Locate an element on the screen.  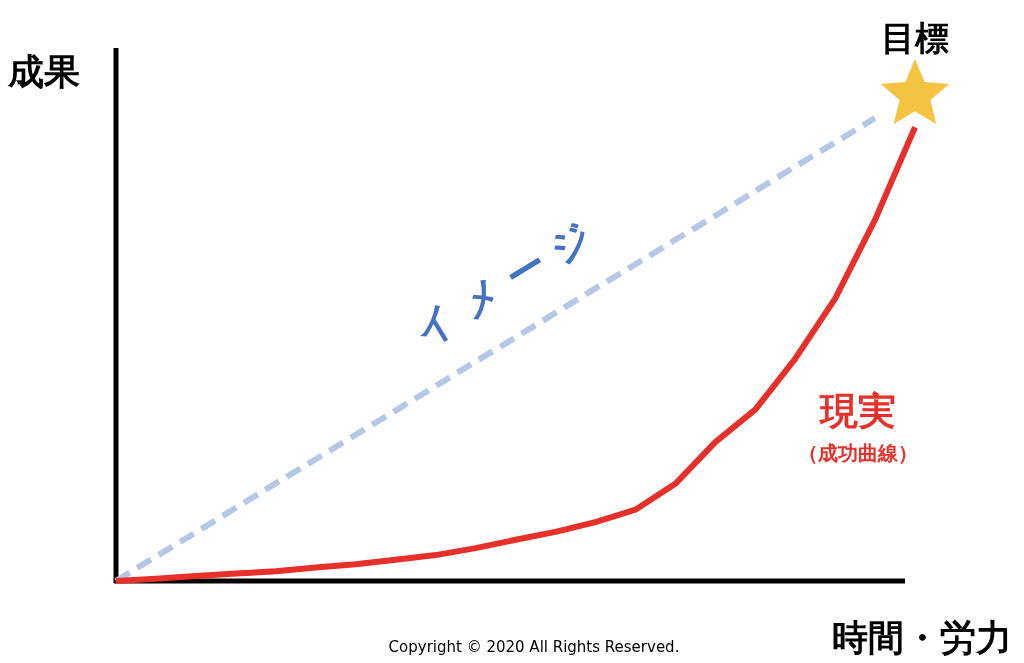
text: イメージ is located at coordinates (508, 280).